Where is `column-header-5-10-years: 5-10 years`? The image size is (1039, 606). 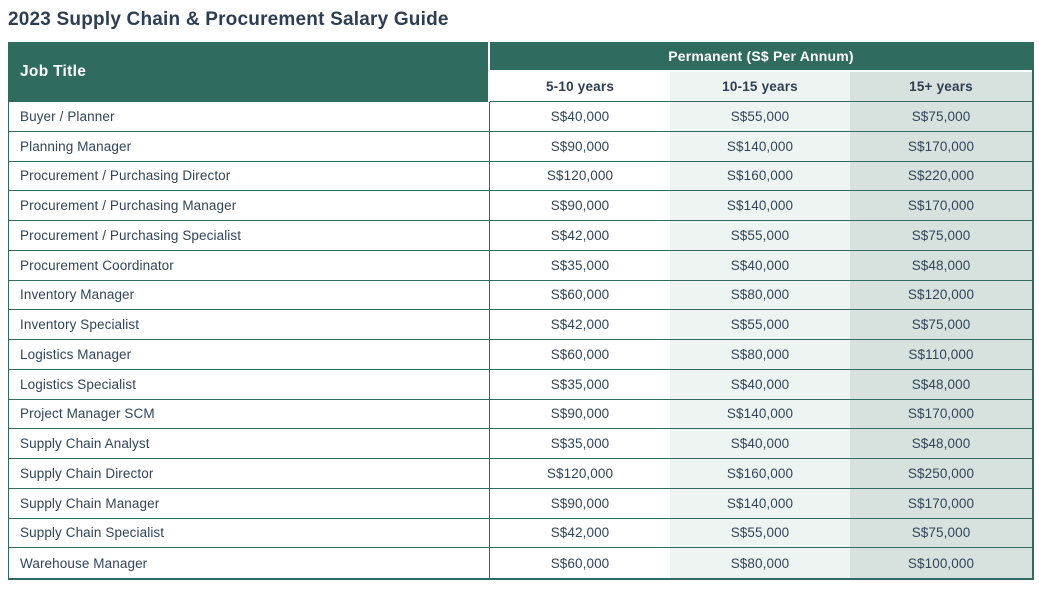
column-header-5-10-years: 5-10 years is located at coordinates (580, 87).